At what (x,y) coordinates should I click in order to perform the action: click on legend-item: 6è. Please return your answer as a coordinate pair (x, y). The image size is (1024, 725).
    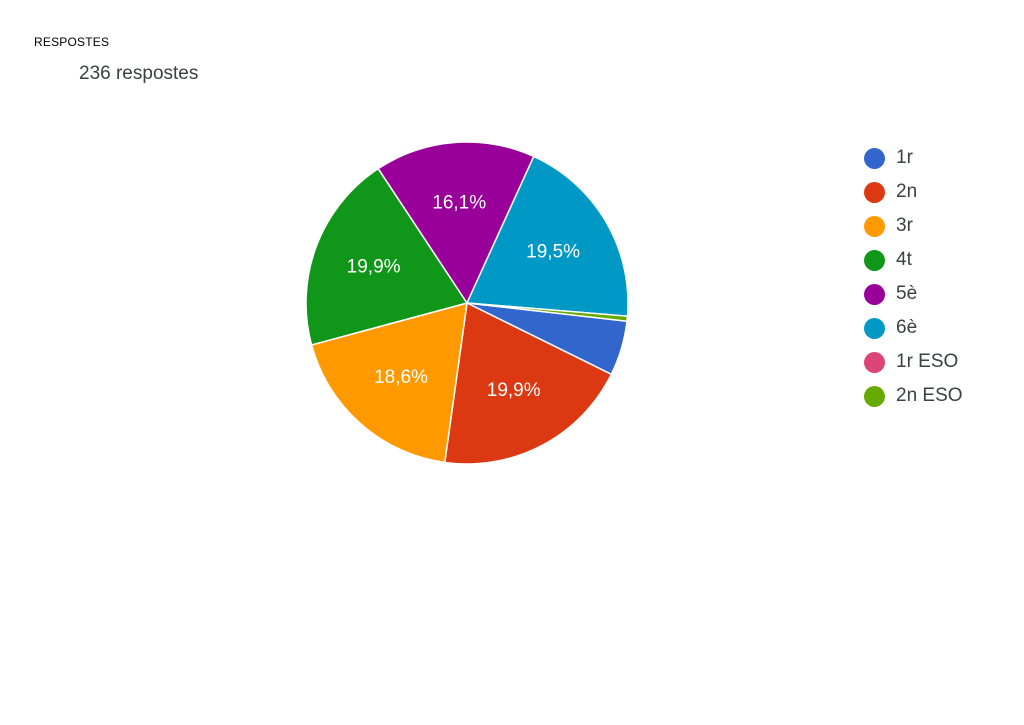
    Looking at the image, I should click on (913, 328).